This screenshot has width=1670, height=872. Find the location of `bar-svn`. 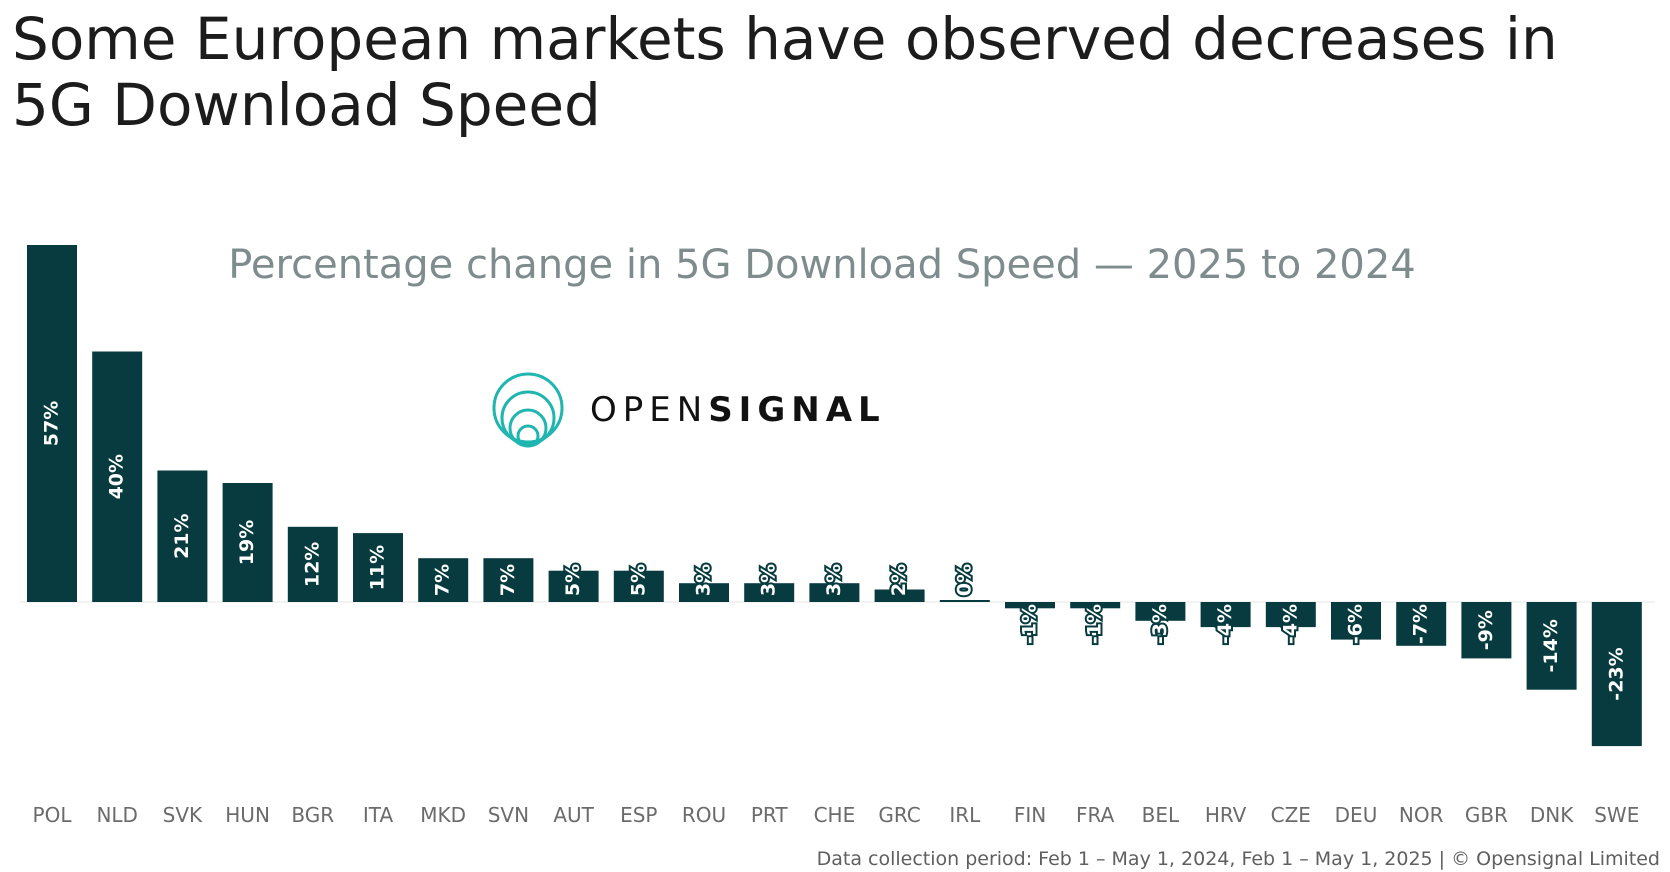

bar-svn is located at coordinates (508, 580).